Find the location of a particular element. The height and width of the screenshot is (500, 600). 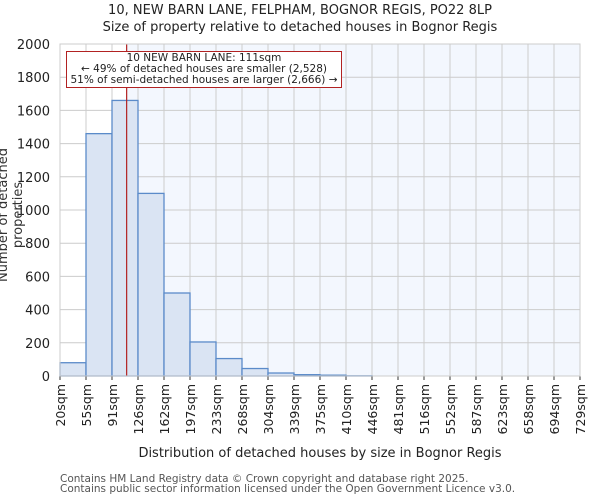

x-tick-label: 658sqm is located at coordinates (528, 409).